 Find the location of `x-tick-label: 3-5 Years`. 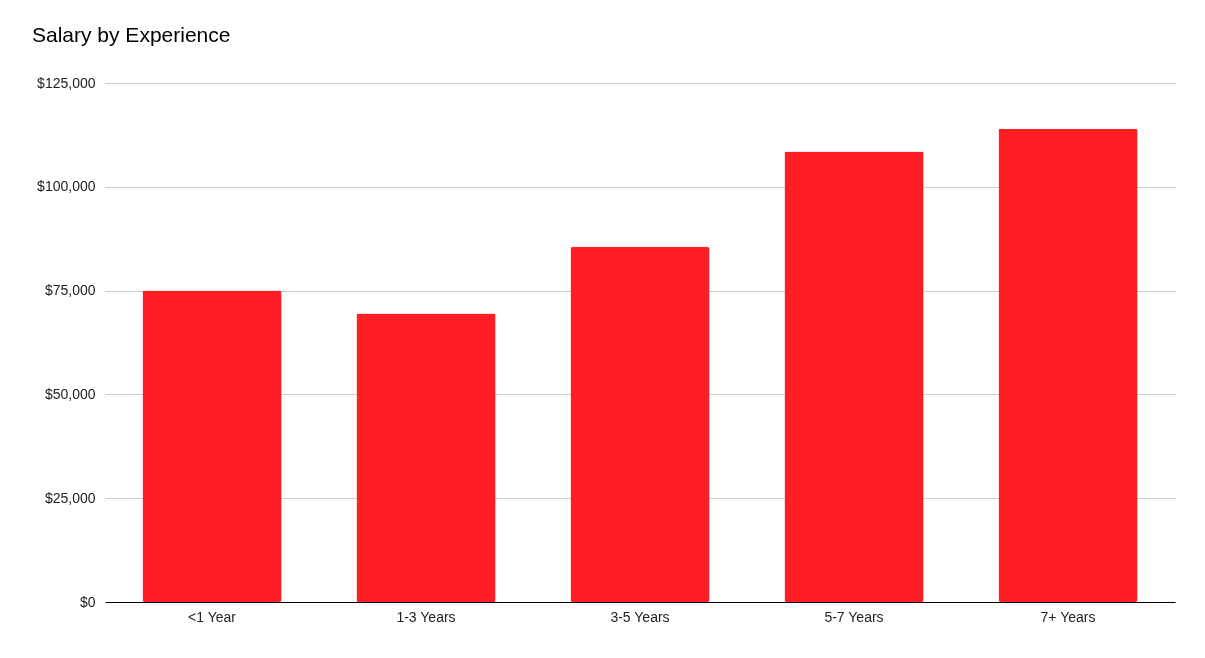

x-tick-label: 3-5 Years is located at coordinates (640, 616).